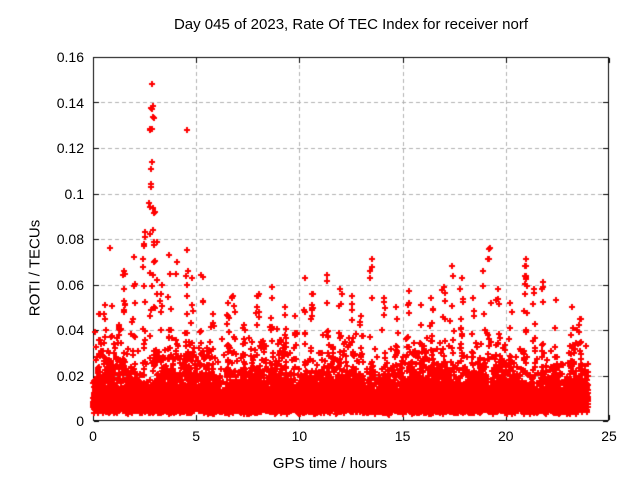 The width and height of the screenshot is (640, 480). I want to click on y-tick-label: 0, so click(80, 421).